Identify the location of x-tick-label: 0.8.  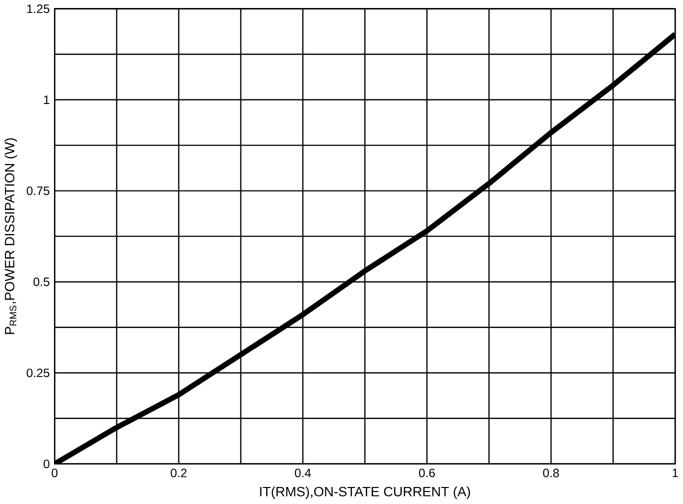
(551, 473).